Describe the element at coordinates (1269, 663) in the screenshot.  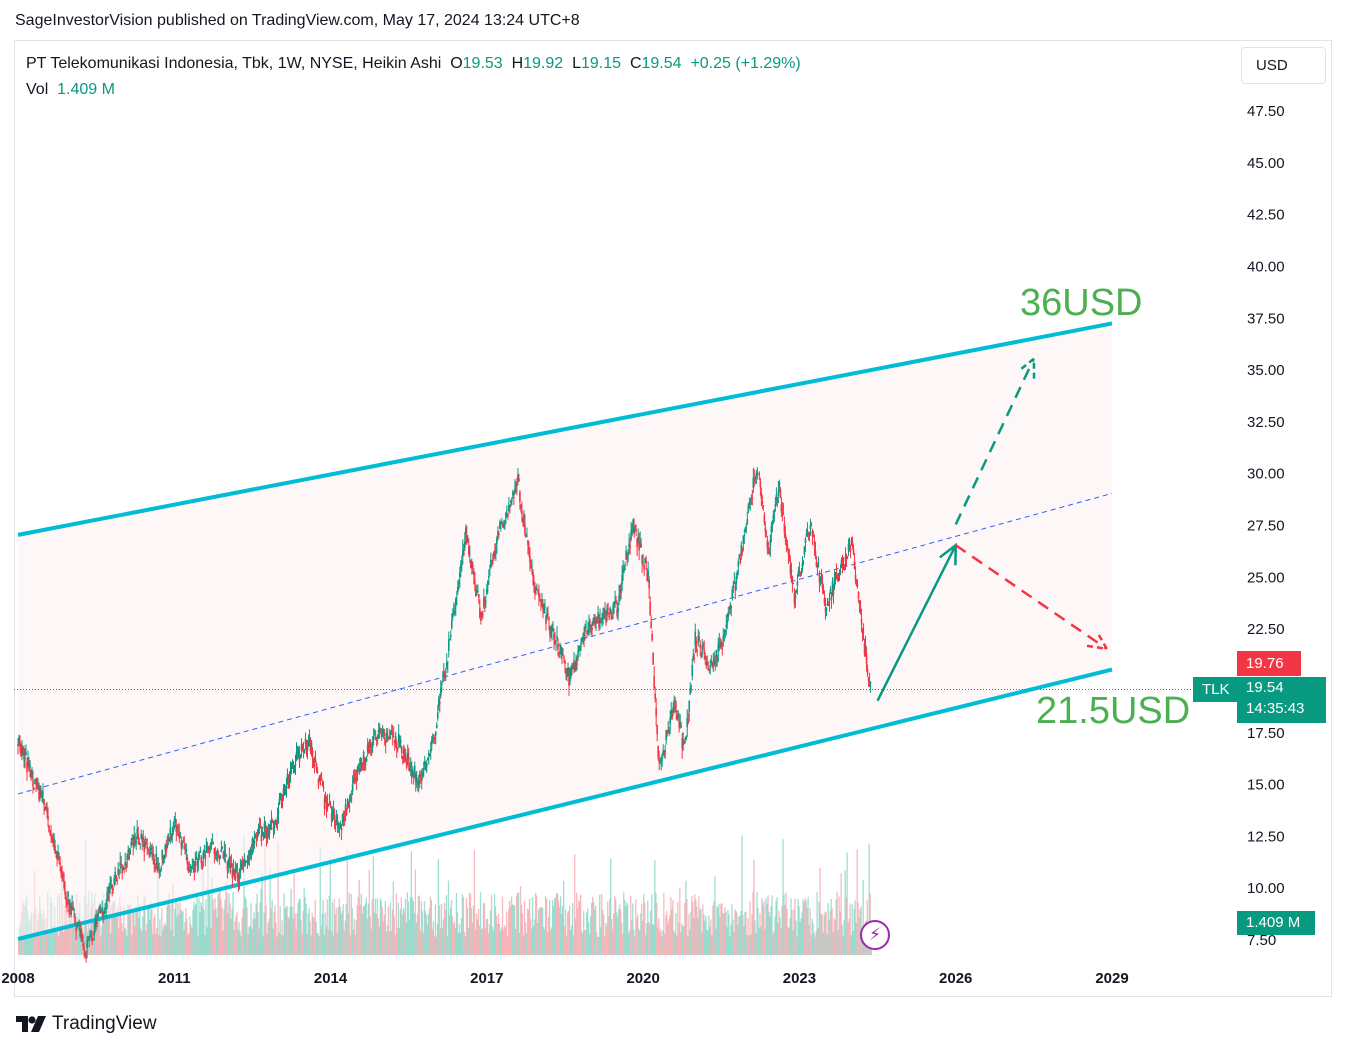
I see `prev-close-tag: 19.76` at that location.